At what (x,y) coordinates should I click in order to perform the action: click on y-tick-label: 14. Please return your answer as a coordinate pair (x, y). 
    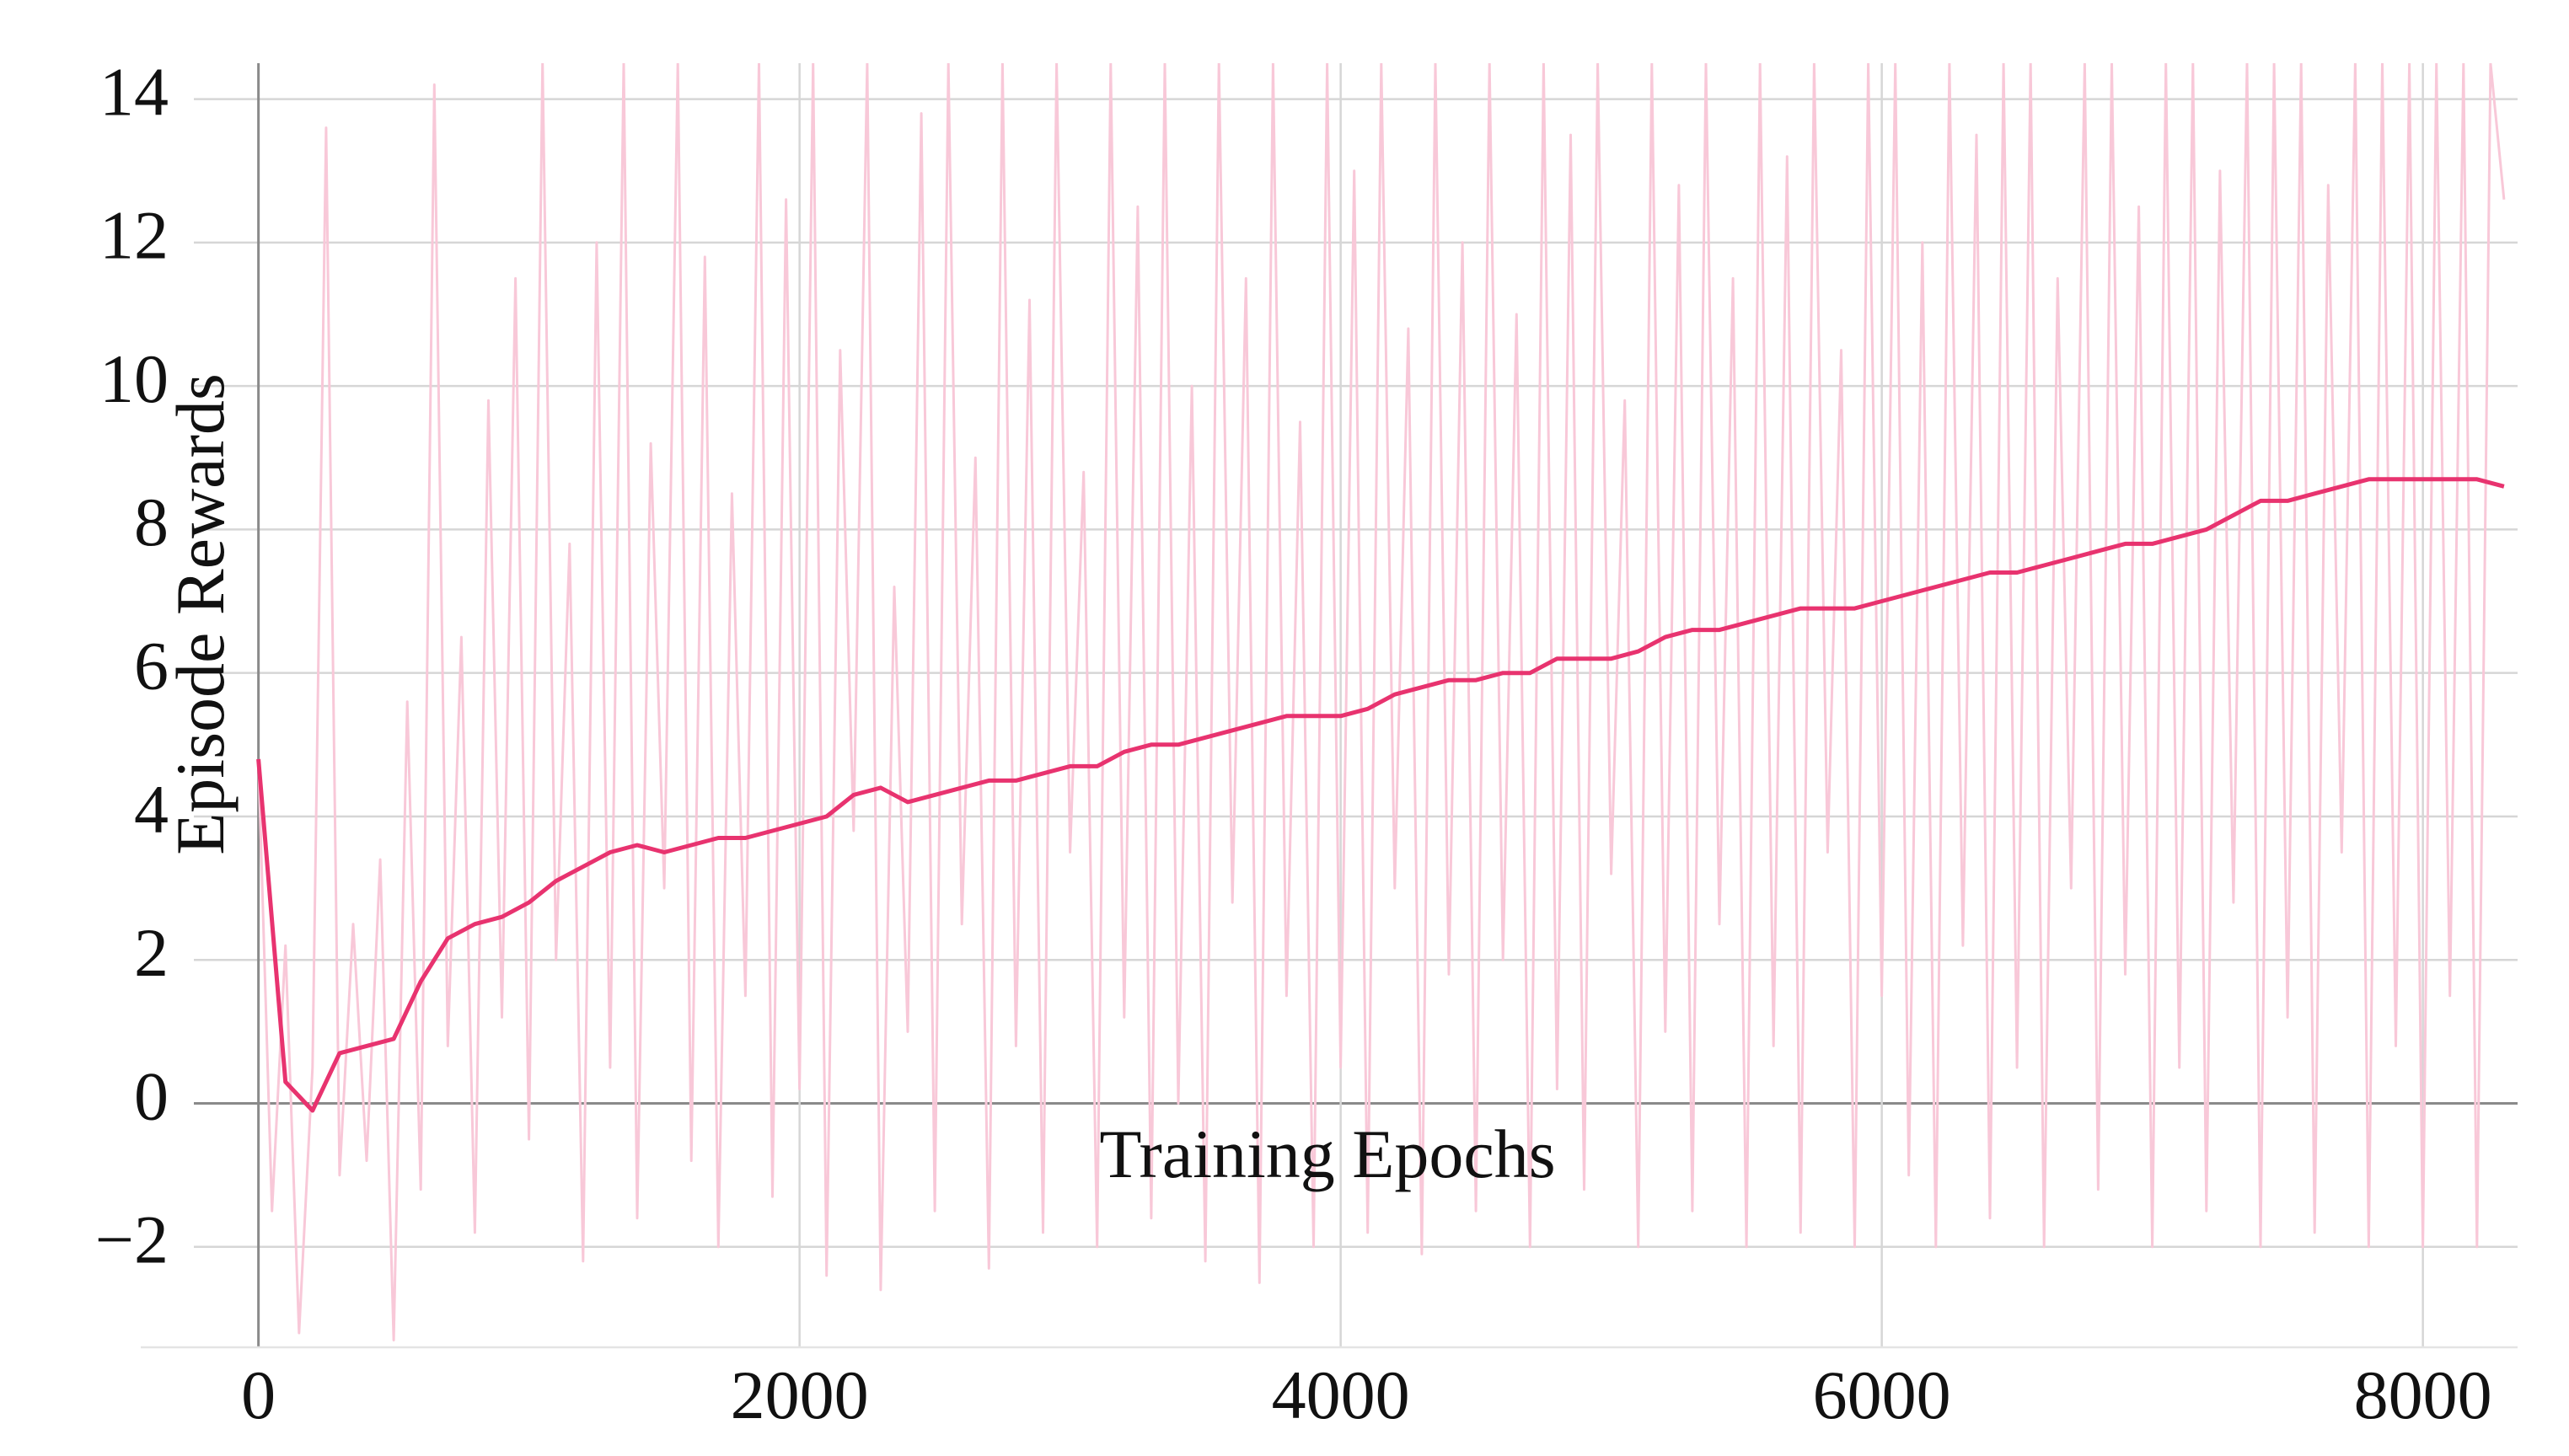
    Looking at the image, I should click on (134, 91).